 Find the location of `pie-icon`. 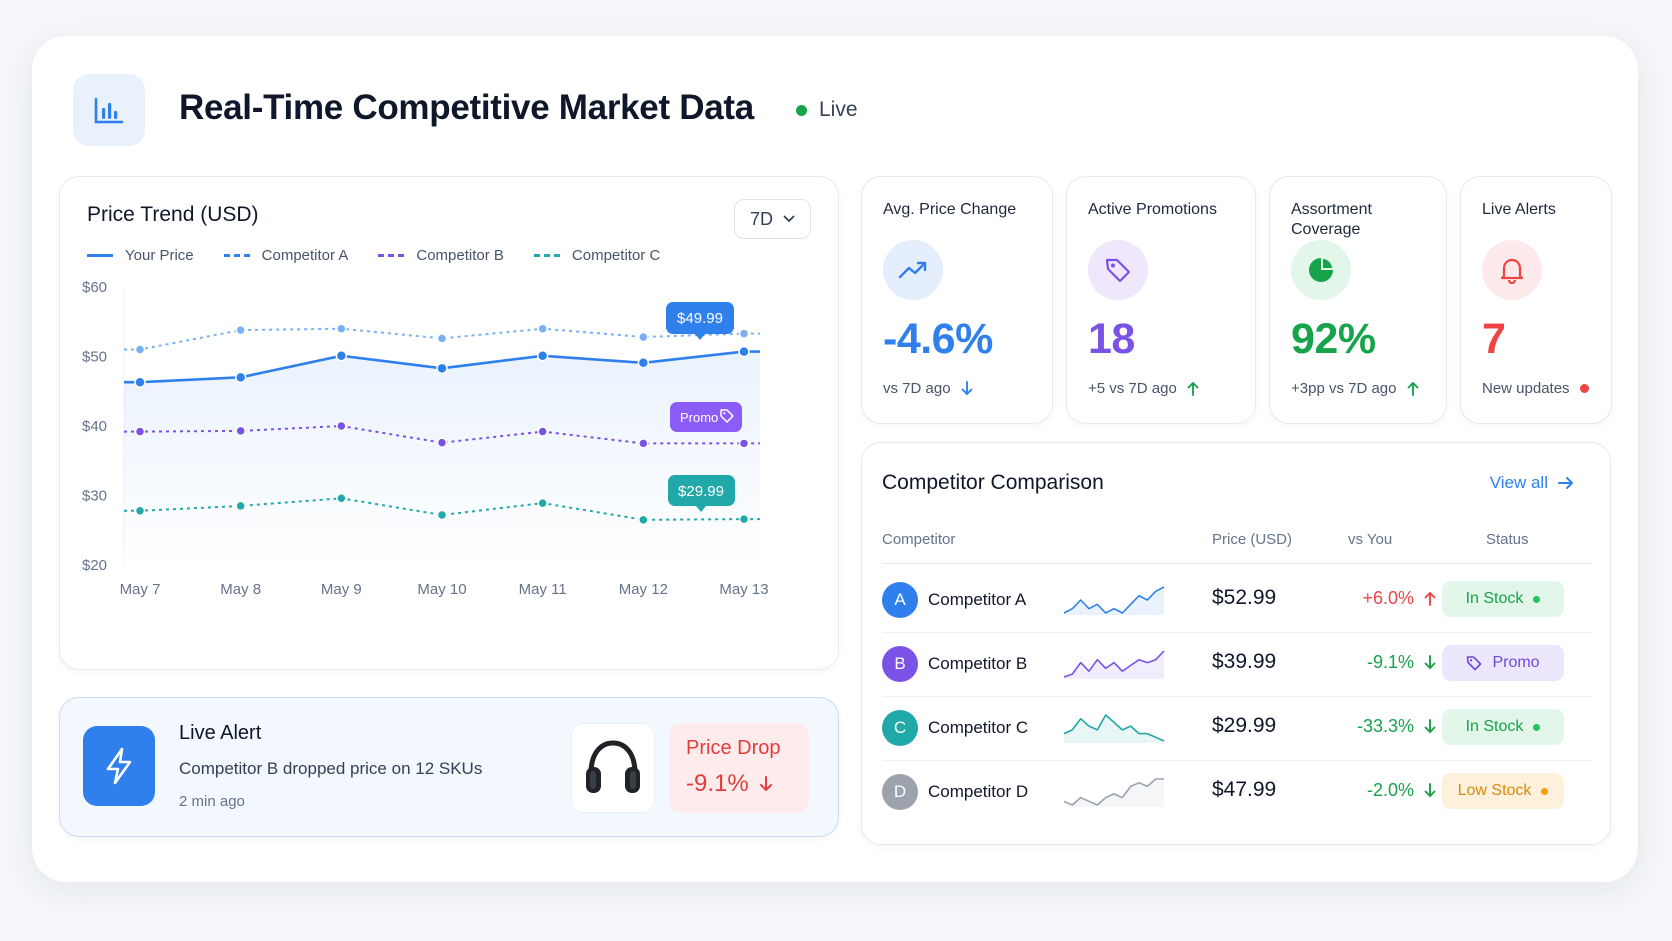

pie-icon is located at coordinates (1321, 270).